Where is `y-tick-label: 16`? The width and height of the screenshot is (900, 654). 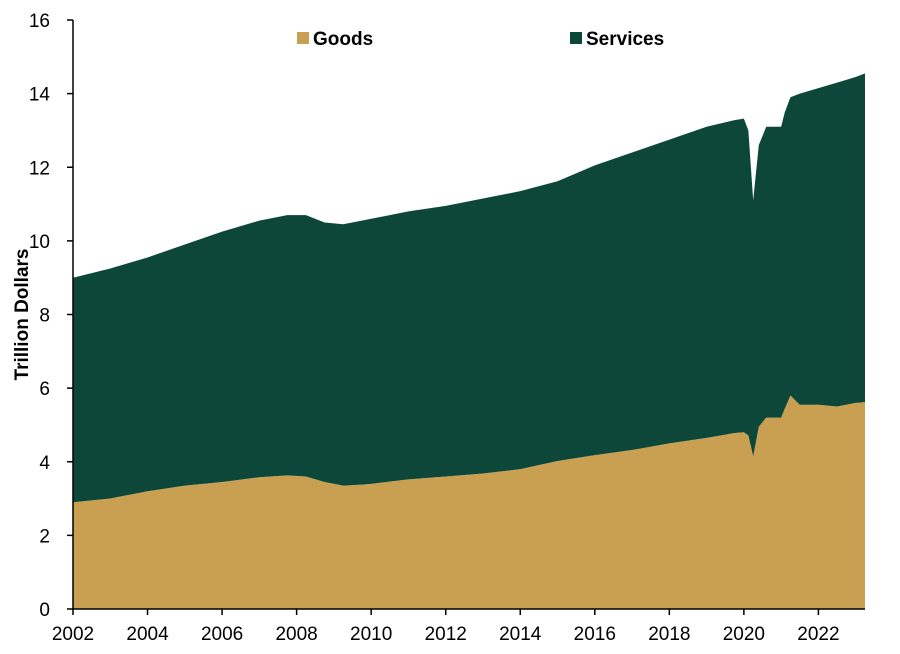 y-tick-label: 16 is located at coordinates (39, 21).